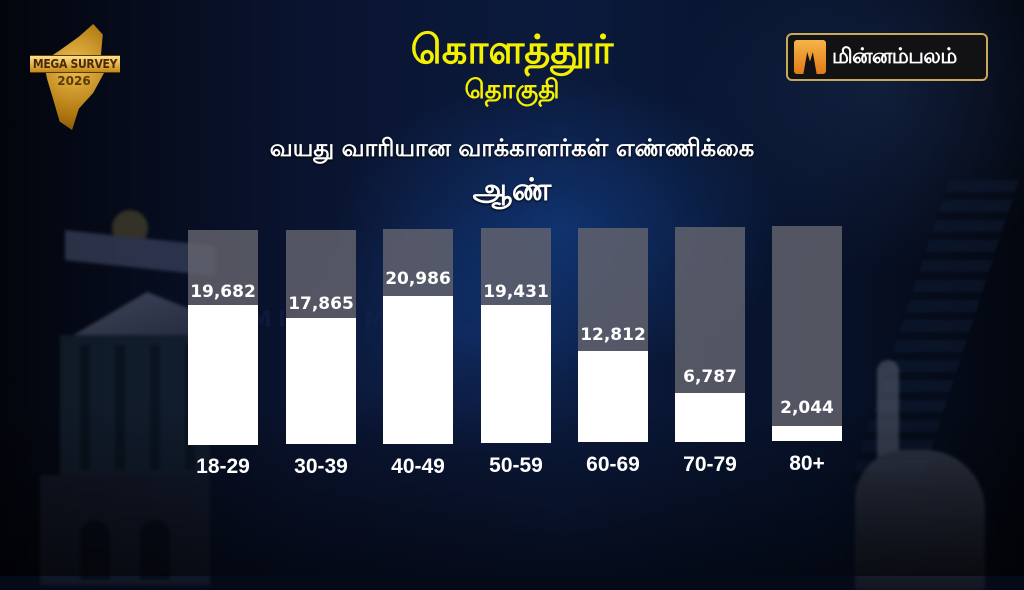  What do you see at coordinates (710, 334) in the screenshot?
I see `bar-70-79: 6,787` at bounding box center [710, 334].